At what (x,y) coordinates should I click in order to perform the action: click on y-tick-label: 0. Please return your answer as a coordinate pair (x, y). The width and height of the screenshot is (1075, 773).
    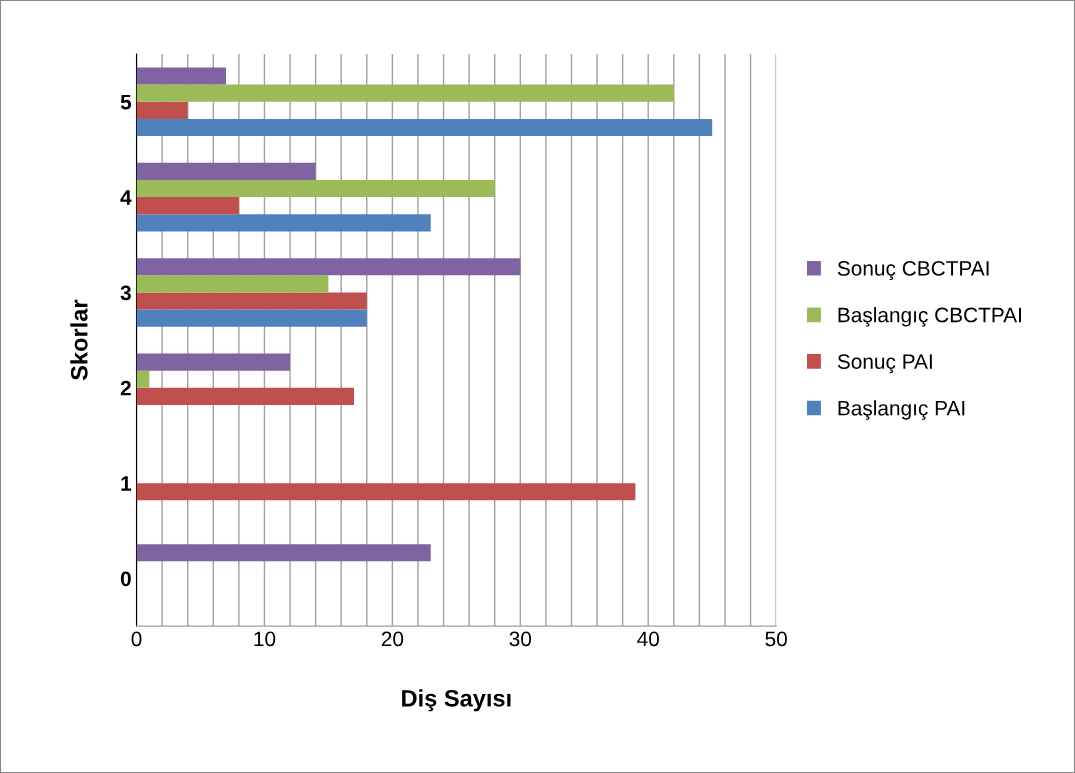
    Looking at the image, I should click on (125, 579).